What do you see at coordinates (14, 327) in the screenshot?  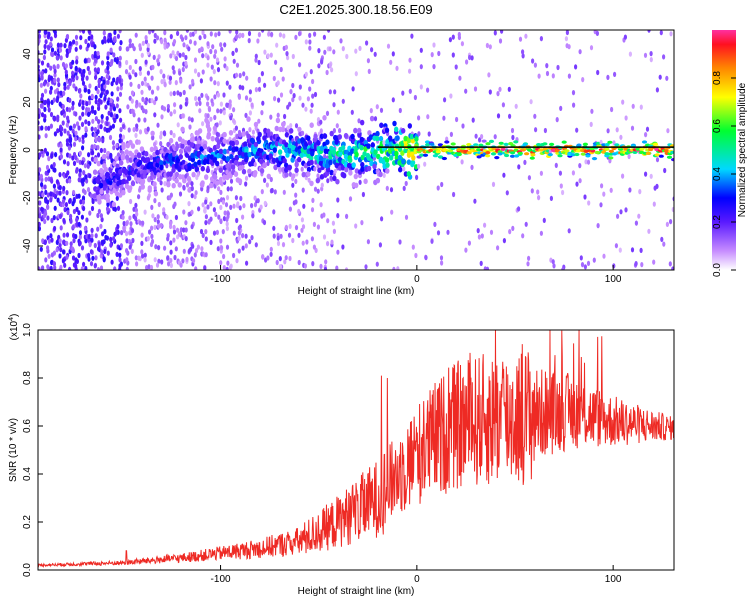 I see `snr-scale-factor: (x104)` at bounding box center [14, 327].